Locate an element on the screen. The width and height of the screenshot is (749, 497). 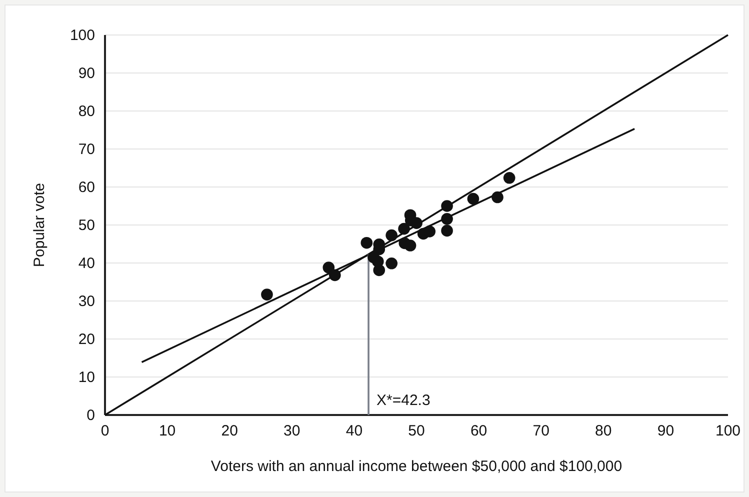
x-axis-title: Voters with an annual income between $50,000 and $100,000 is located at coordinates (416, 466).